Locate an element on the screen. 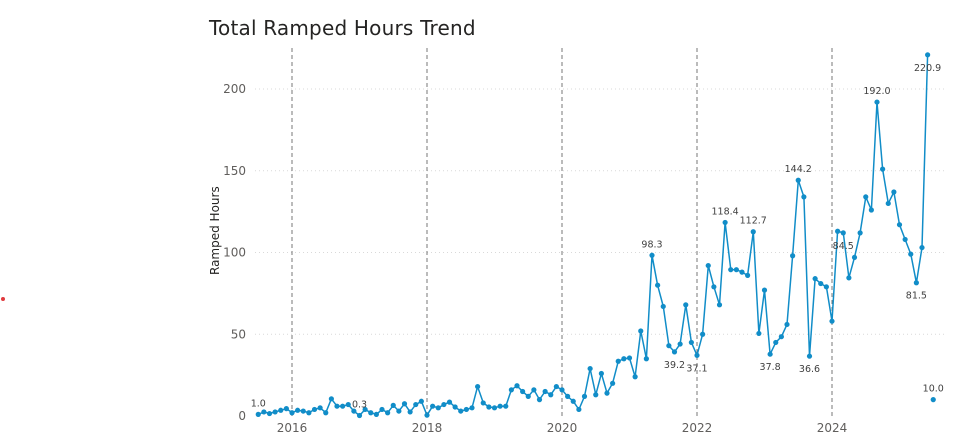 This screenshot has height=443, width=959. y-tick-label: 150 is located at coordinates (234, 171).